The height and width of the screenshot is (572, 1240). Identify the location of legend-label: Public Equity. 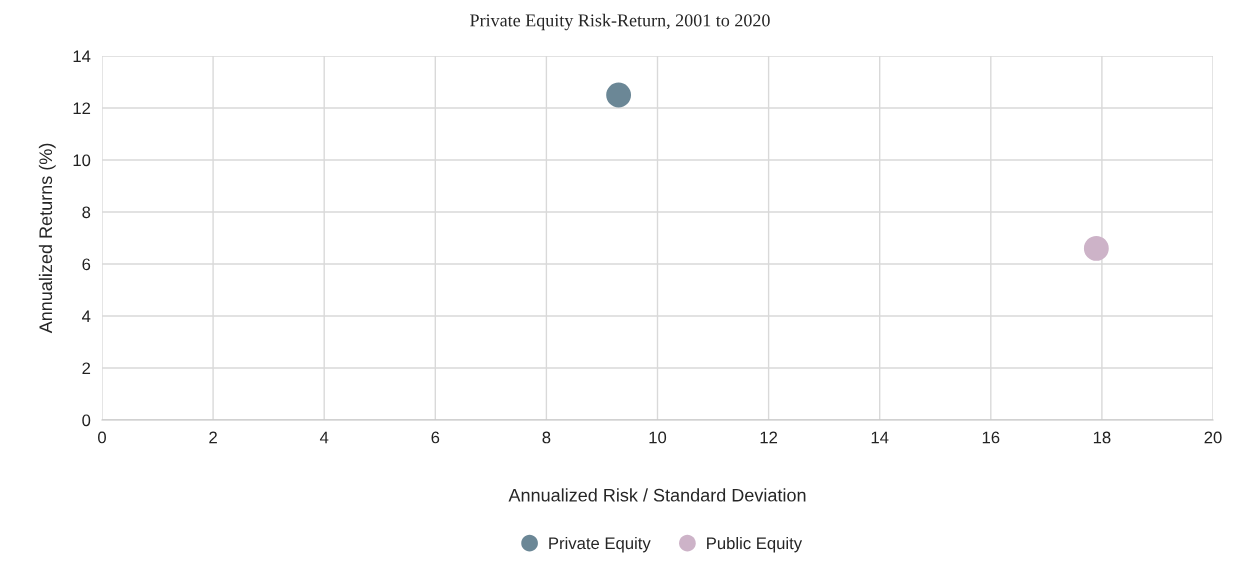
(755, 544).